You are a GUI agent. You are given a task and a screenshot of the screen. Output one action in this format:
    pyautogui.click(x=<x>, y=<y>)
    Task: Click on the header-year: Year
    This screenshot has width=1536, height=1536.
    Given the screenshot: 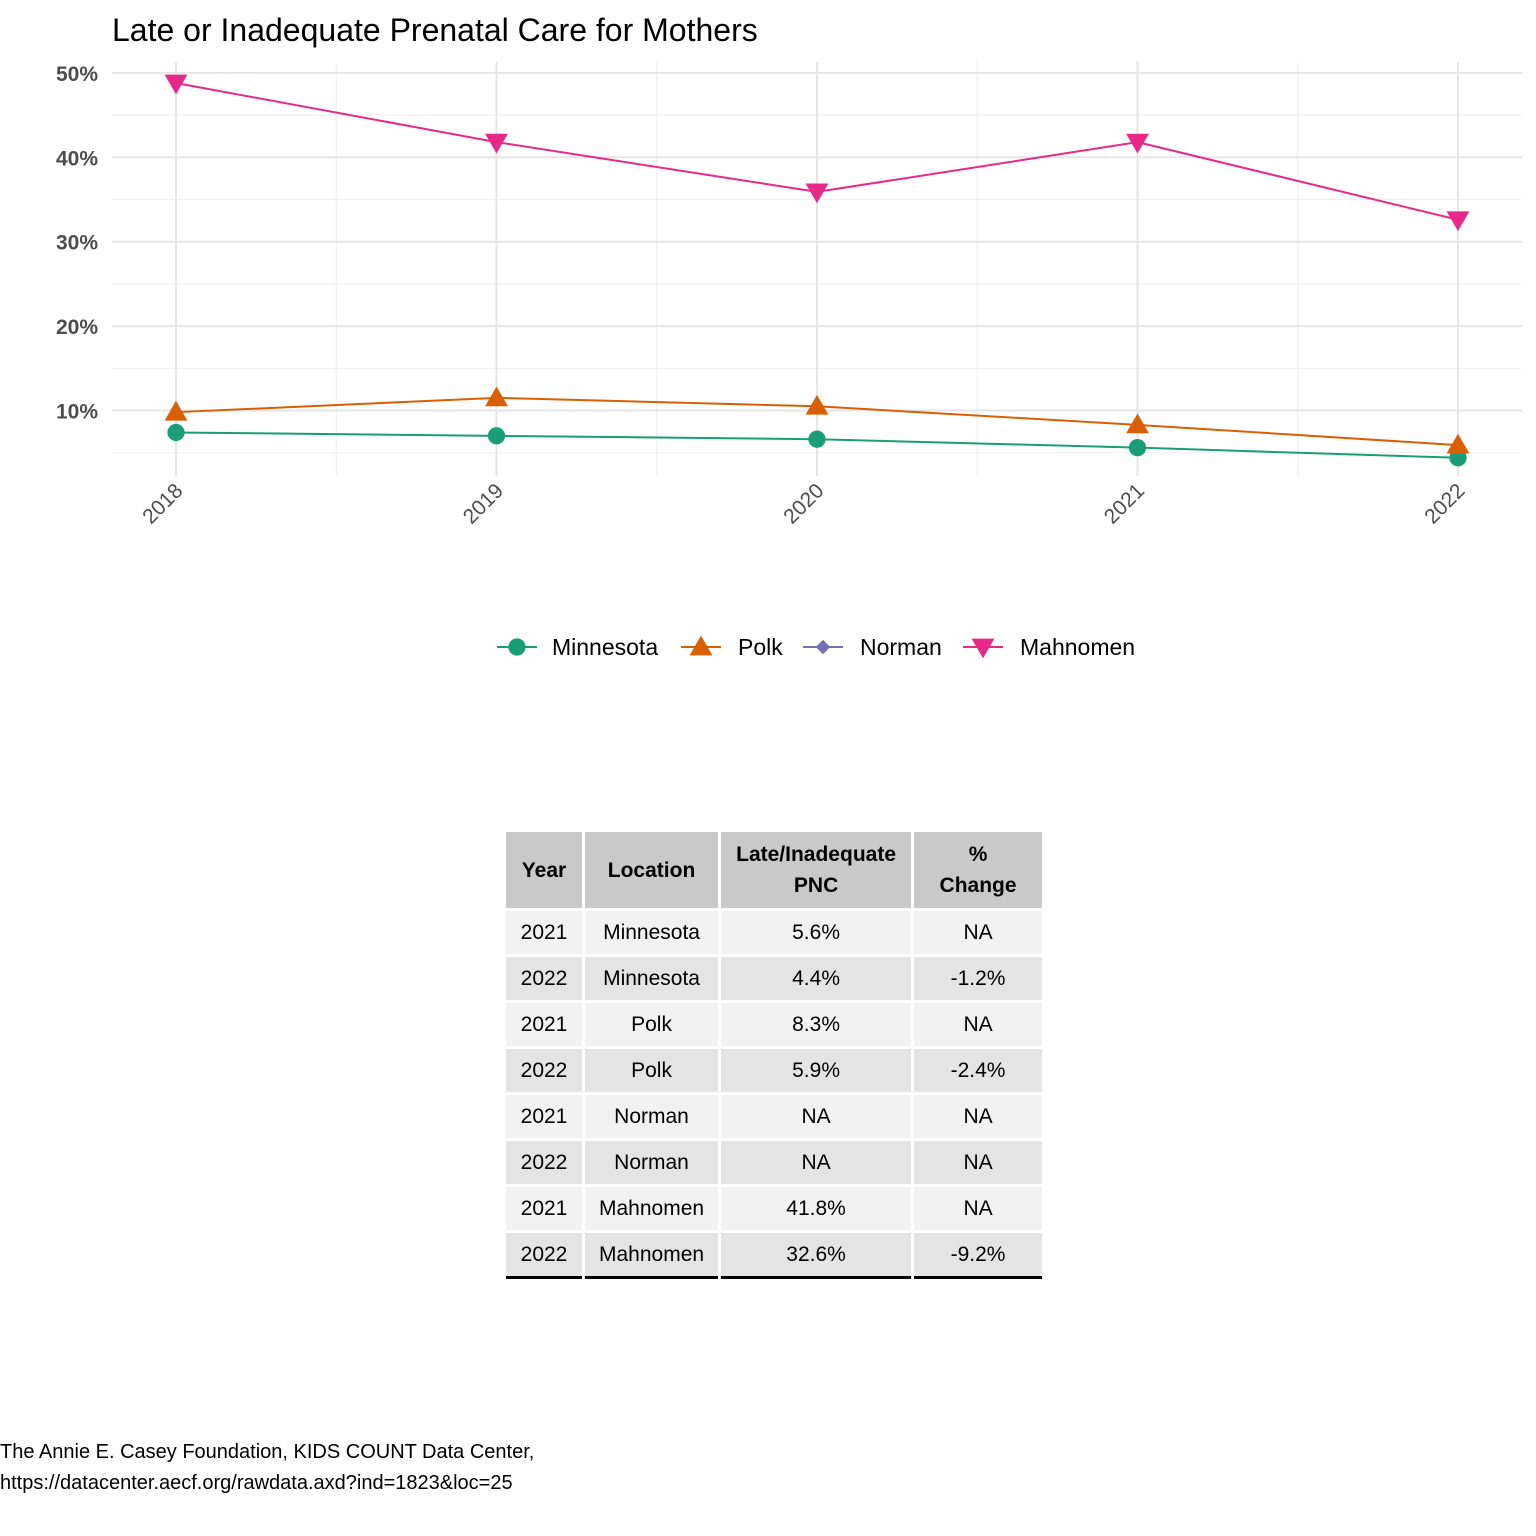 What is the action you would take?
    pyautogui.click(x=545, y=871)
    